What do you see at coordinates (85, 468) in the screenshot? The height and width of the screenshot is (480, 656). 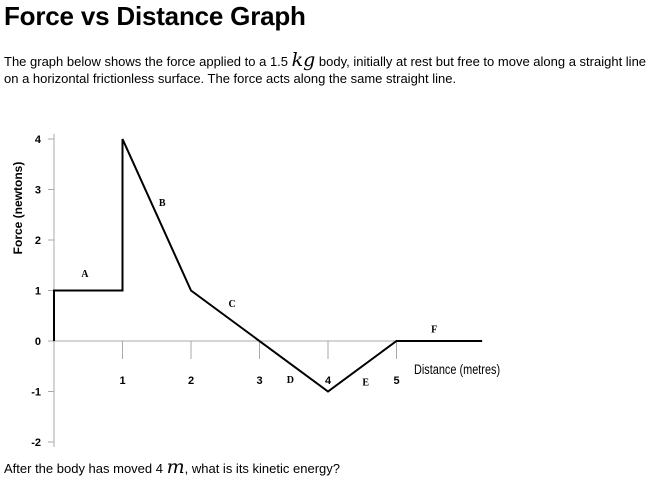 I see `question-text-before-unit: After the body has moved 4` at bounding box center [85, 468].